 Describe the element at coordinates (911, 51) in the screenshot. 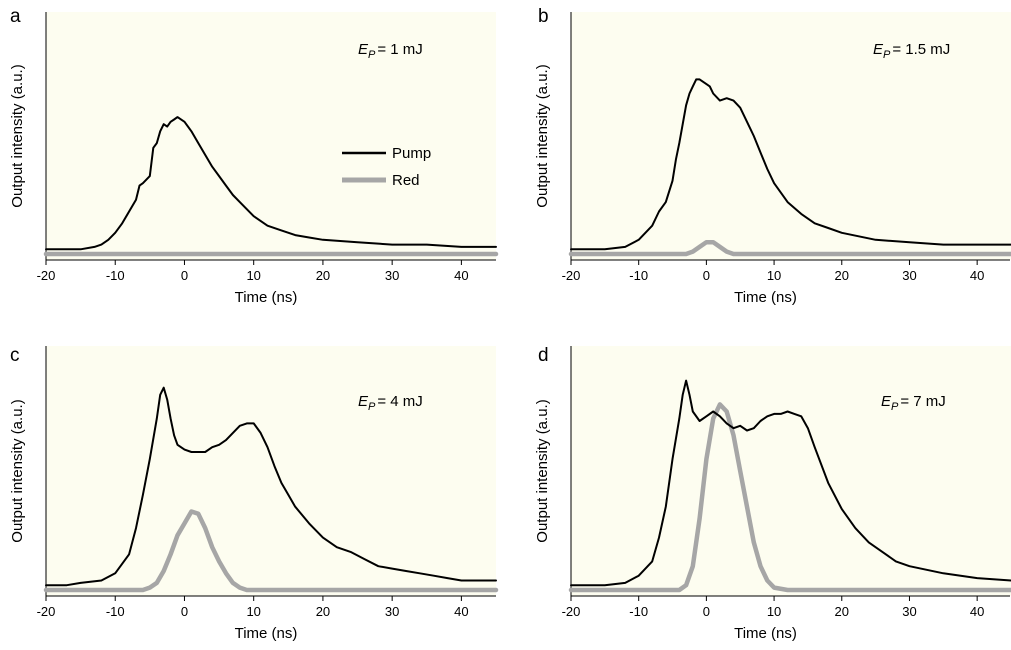

I see `energy-annotation: EP = 1.5 mJ` at that location.